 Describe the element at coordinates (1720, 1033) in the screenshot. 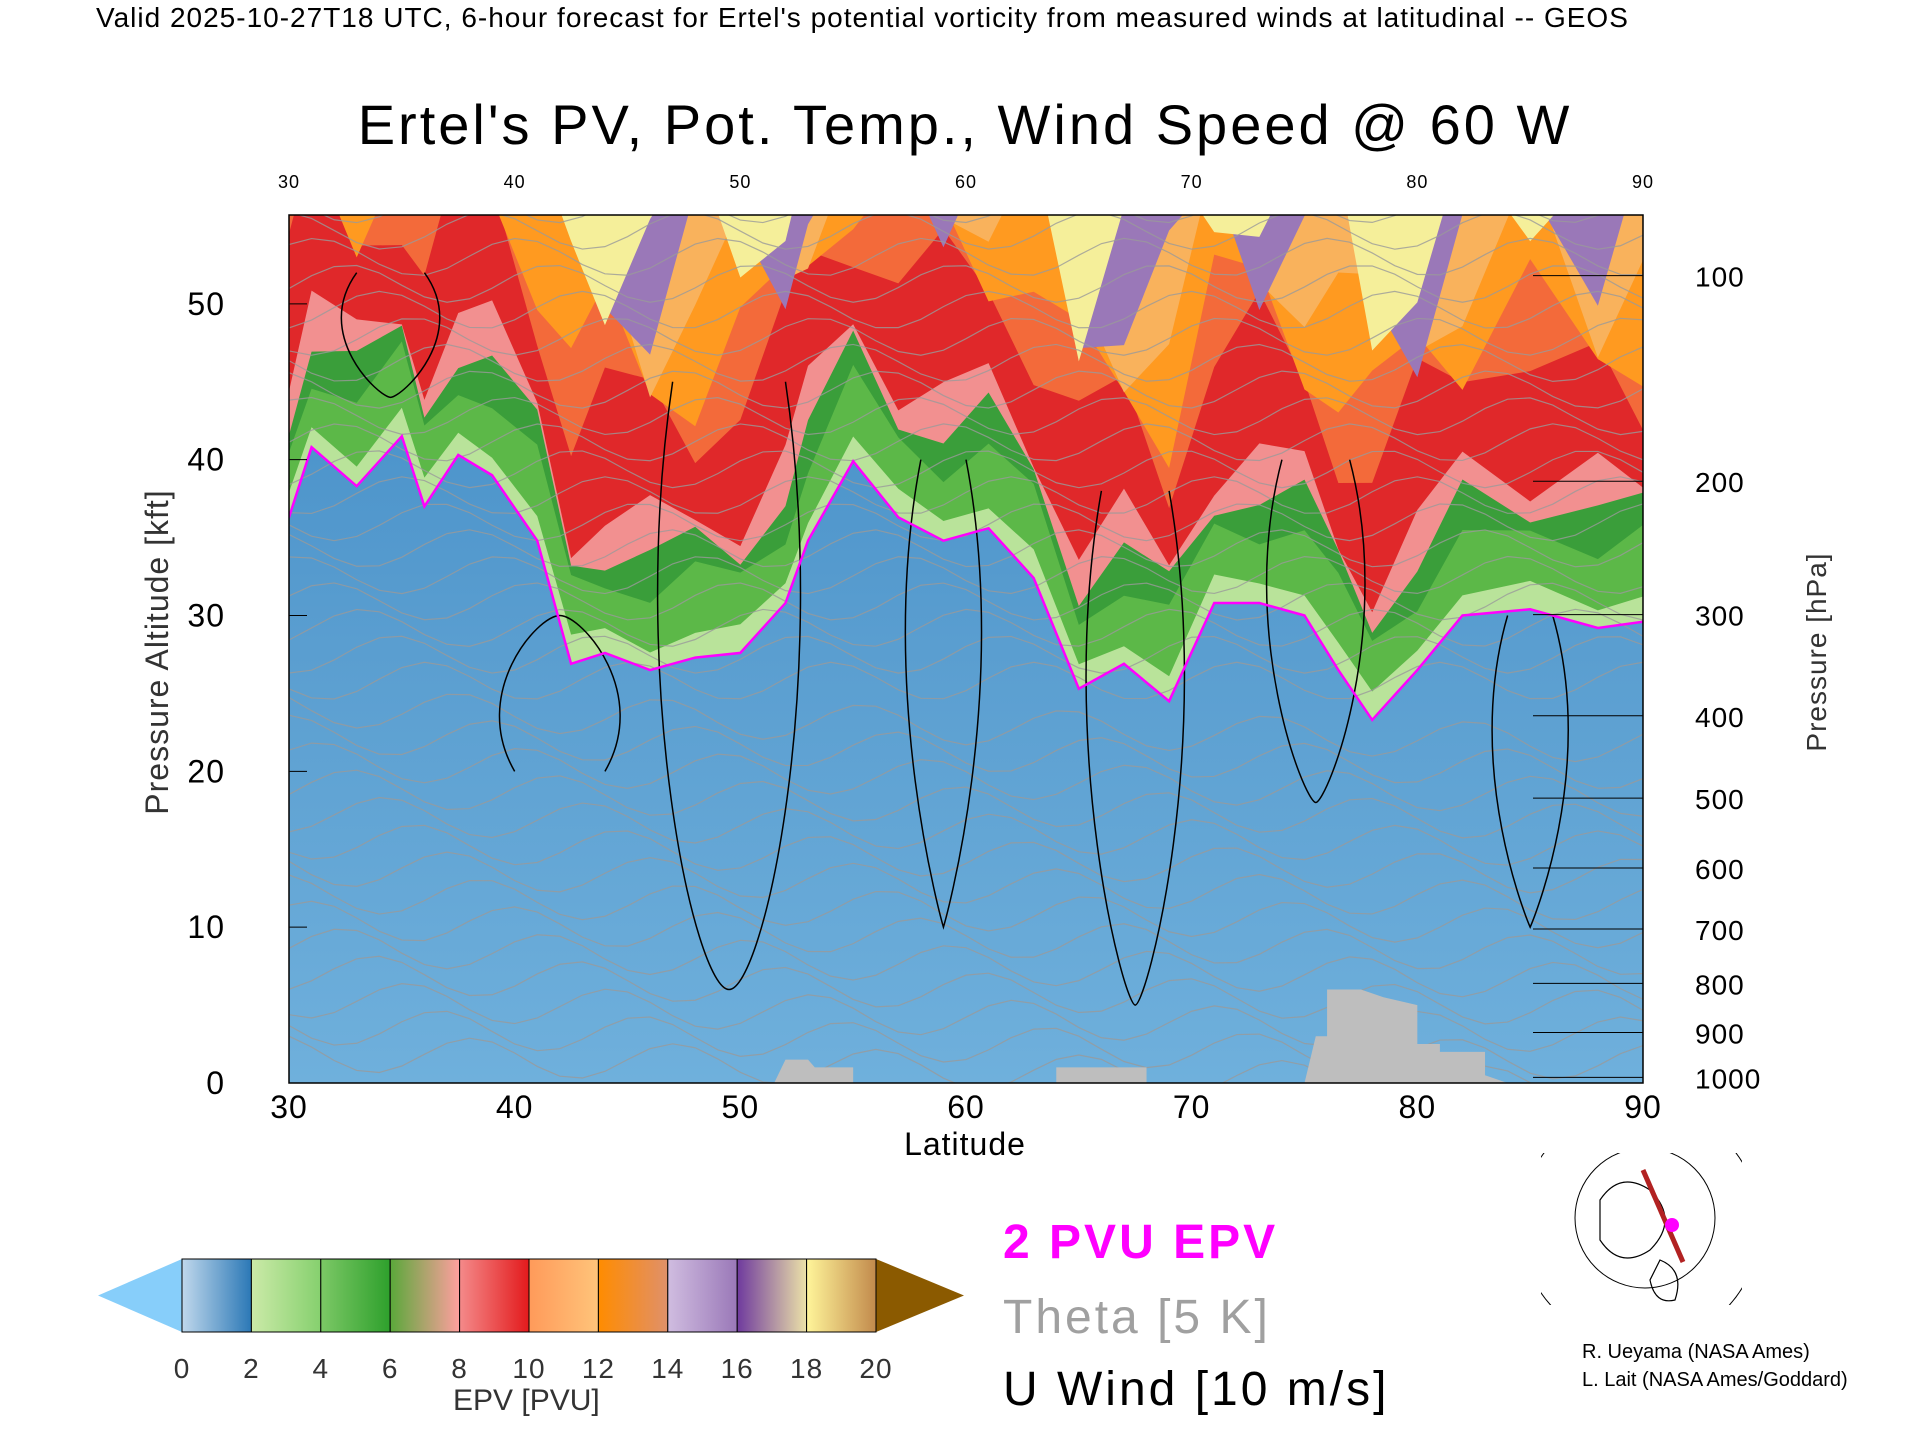

I see `pressure-tick-label: 900` at that location.